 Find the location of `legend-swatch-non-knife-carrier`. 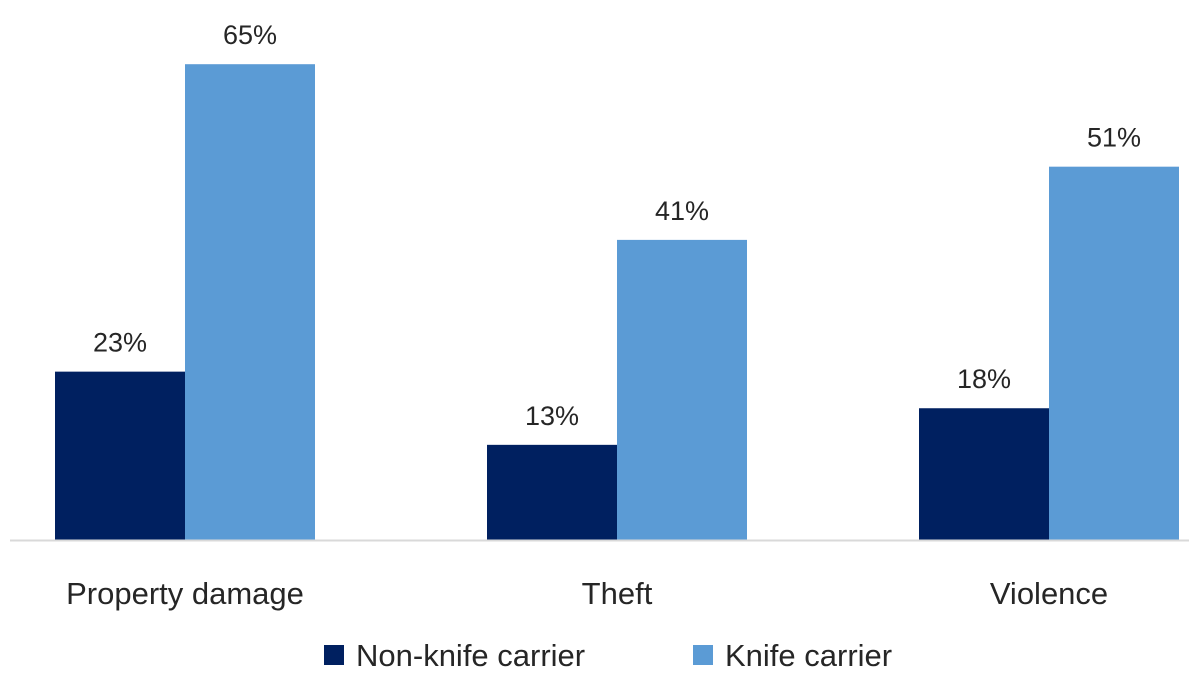

legend-swatch-non-knife-carrier is located at coordinates (334, 655).